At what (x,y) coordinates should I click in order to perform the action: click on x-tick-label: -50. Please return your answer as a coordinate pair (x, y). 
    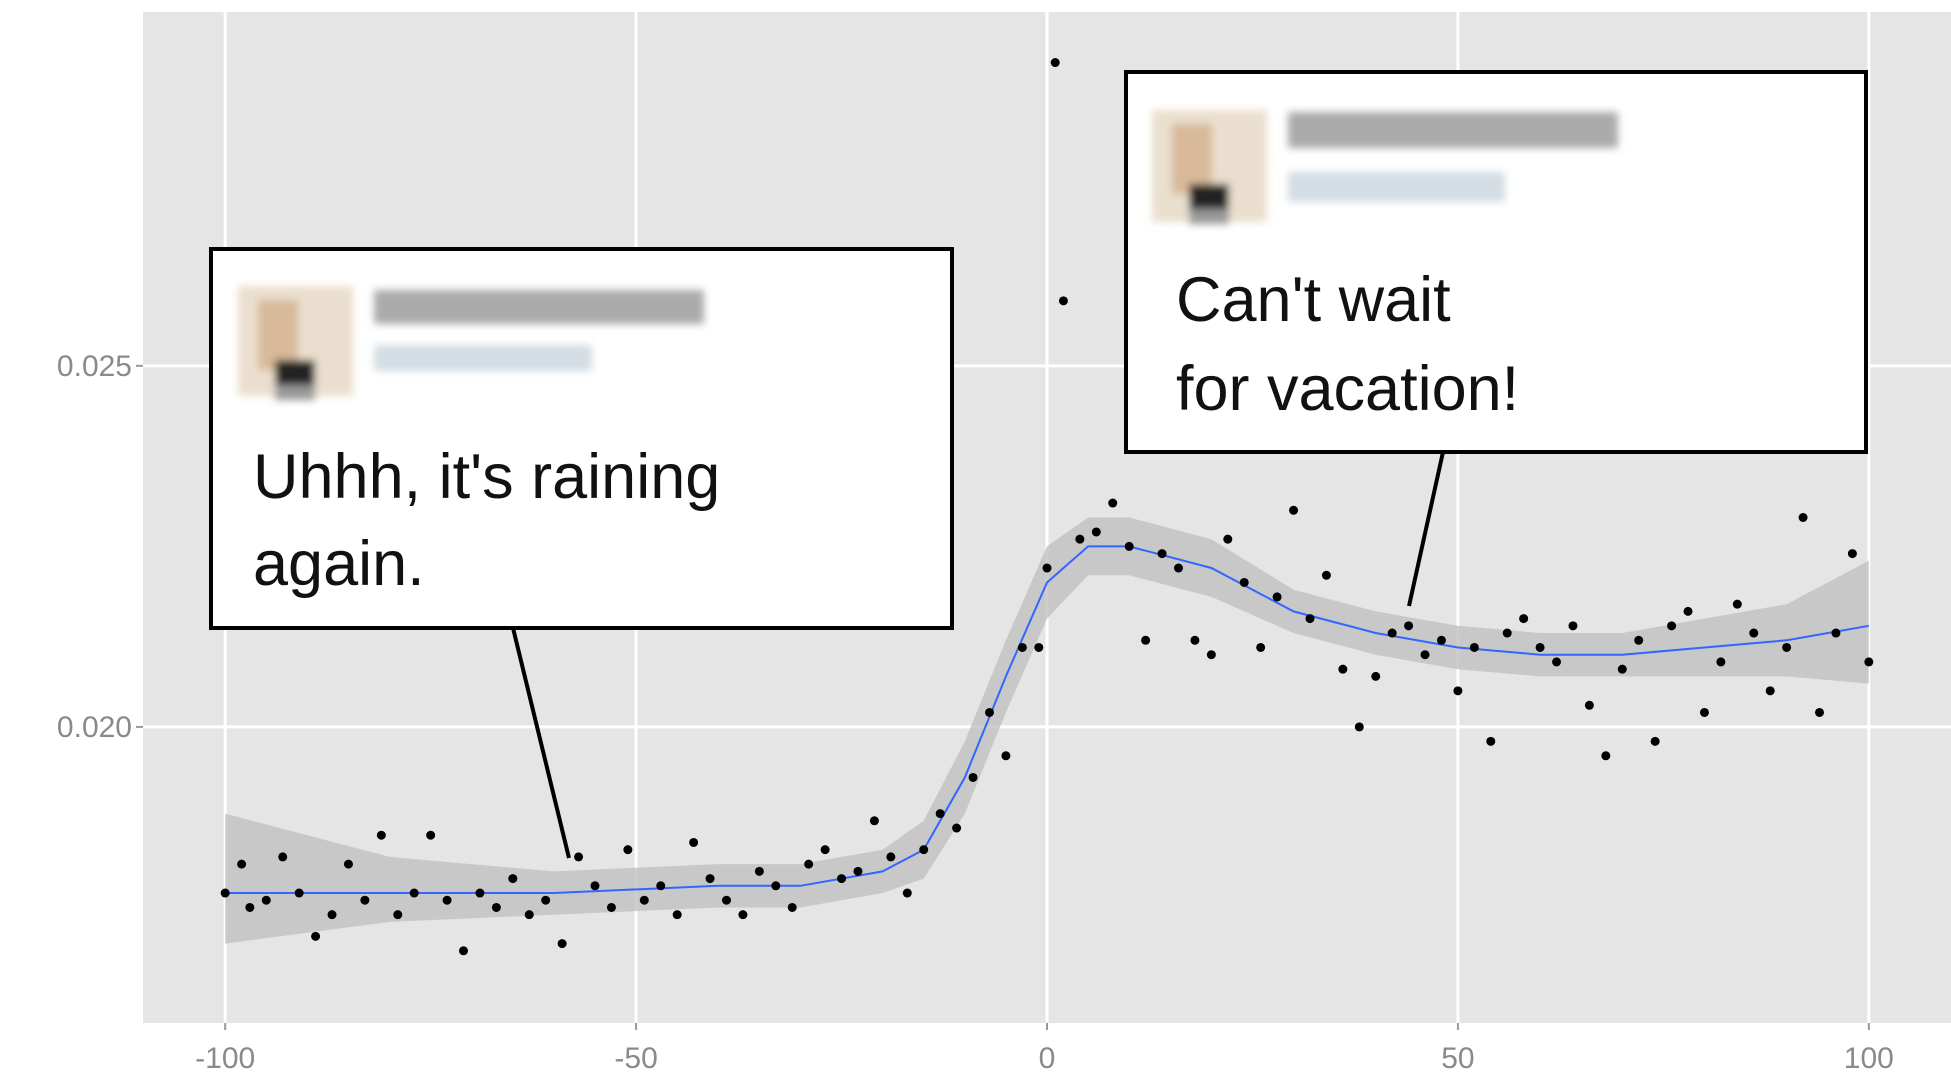
    Looking at the image, I should click on (635, 1058).